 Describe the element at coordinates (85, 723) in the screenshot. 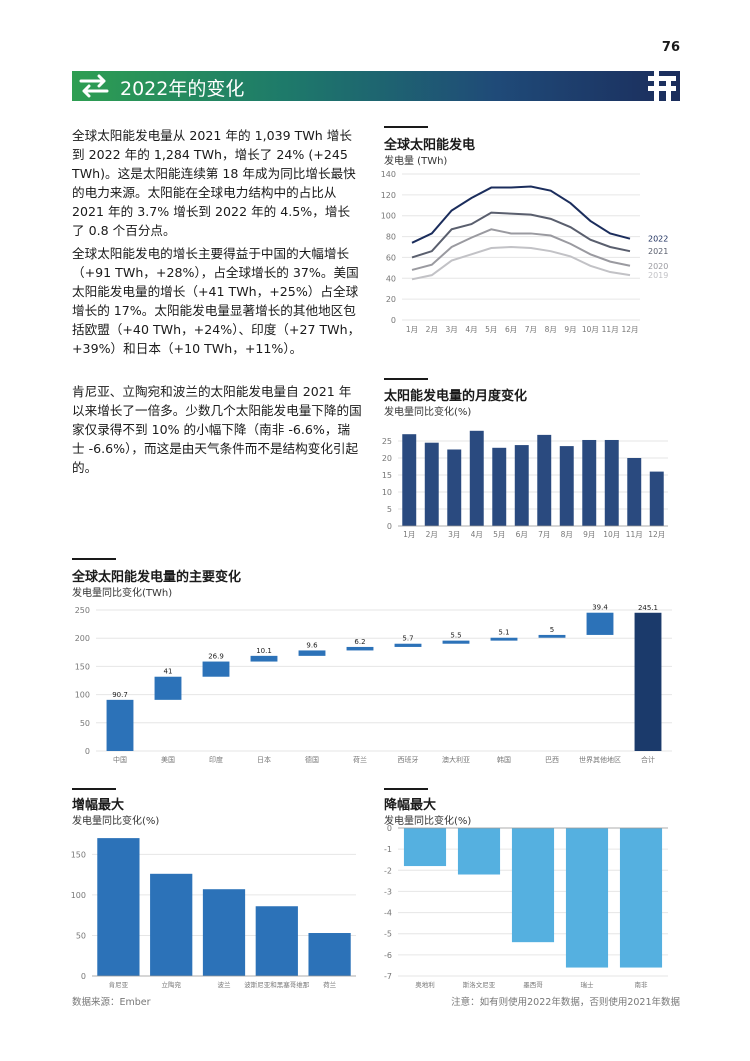

I see `y-tick-label: 50` at that location.